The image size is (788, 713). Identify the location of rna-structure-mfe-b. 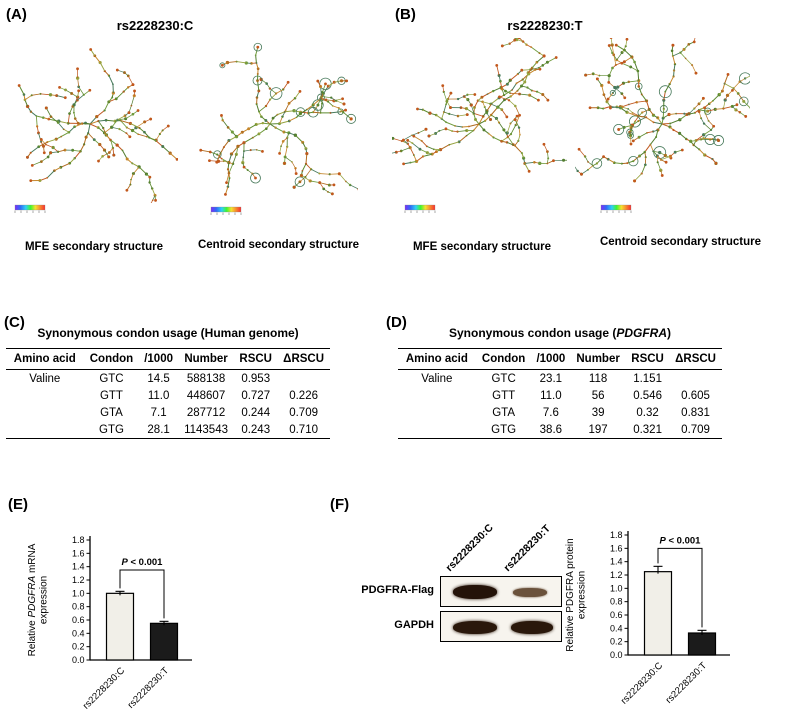
(479, 105).